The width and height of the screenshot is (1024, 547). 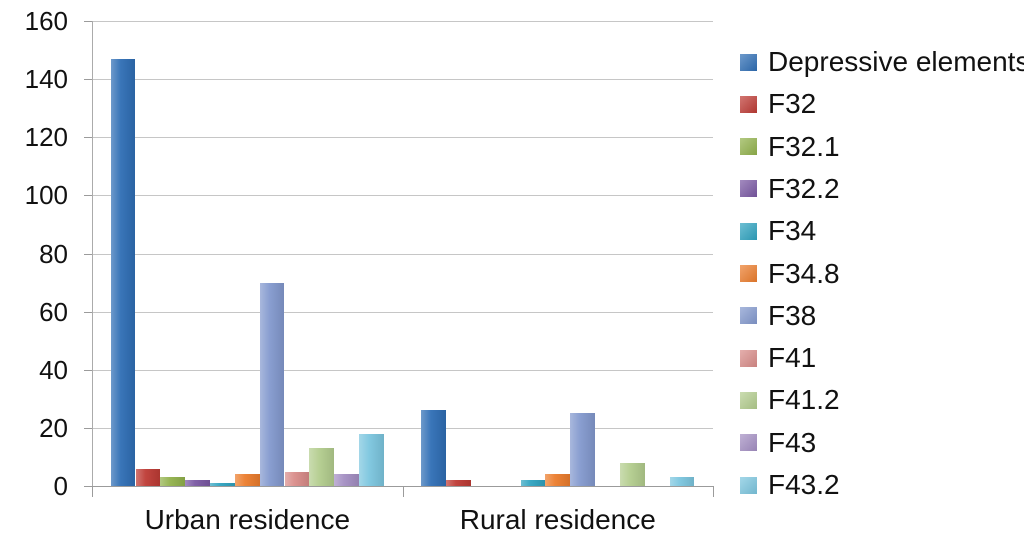 What do you see at coordinates (632, 474) in the screenshot?
I see `bar-f41-2-rural` at bounding box center [632, 474].